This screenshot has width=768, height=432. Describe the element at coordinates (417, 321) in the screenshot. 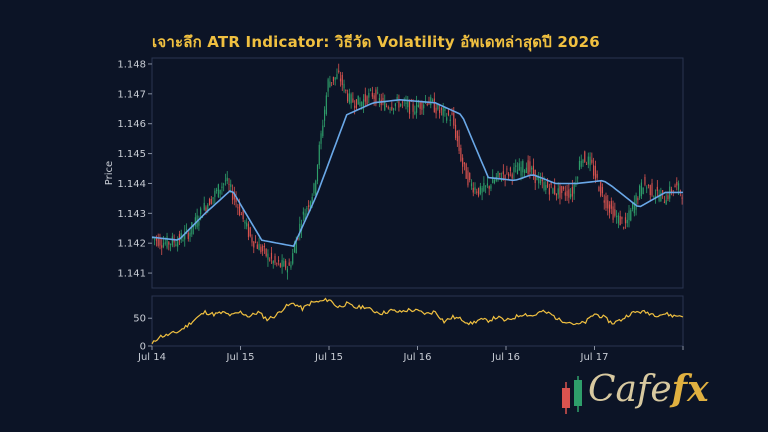

I see `atr-line` at that location.